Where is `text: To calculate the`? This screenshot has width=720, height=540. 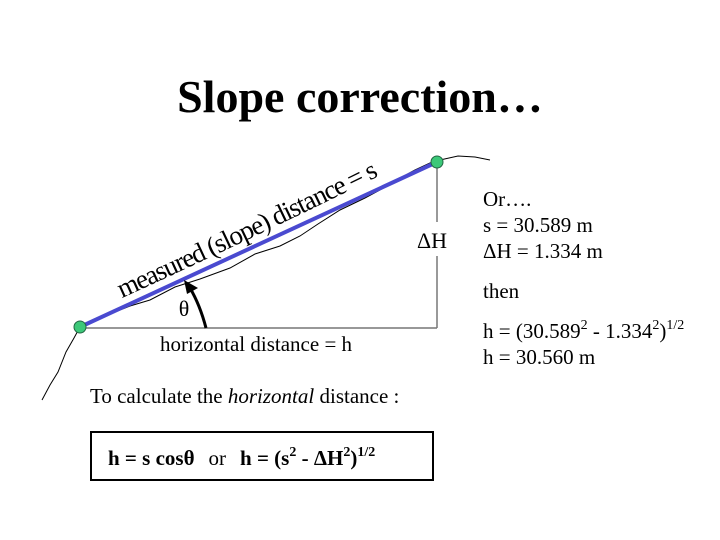 text: To calculate the is located at coordinates (159, 396).